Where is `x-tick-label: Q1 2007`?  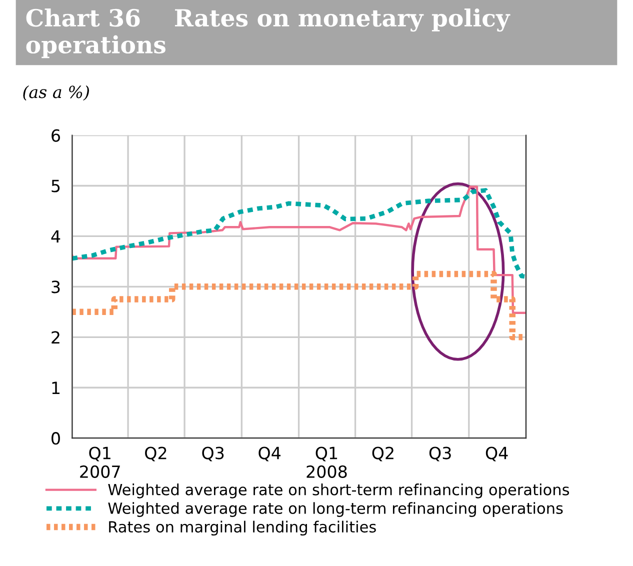
x-tick-label: Q1 2007 is located at coordinates (100, 462).